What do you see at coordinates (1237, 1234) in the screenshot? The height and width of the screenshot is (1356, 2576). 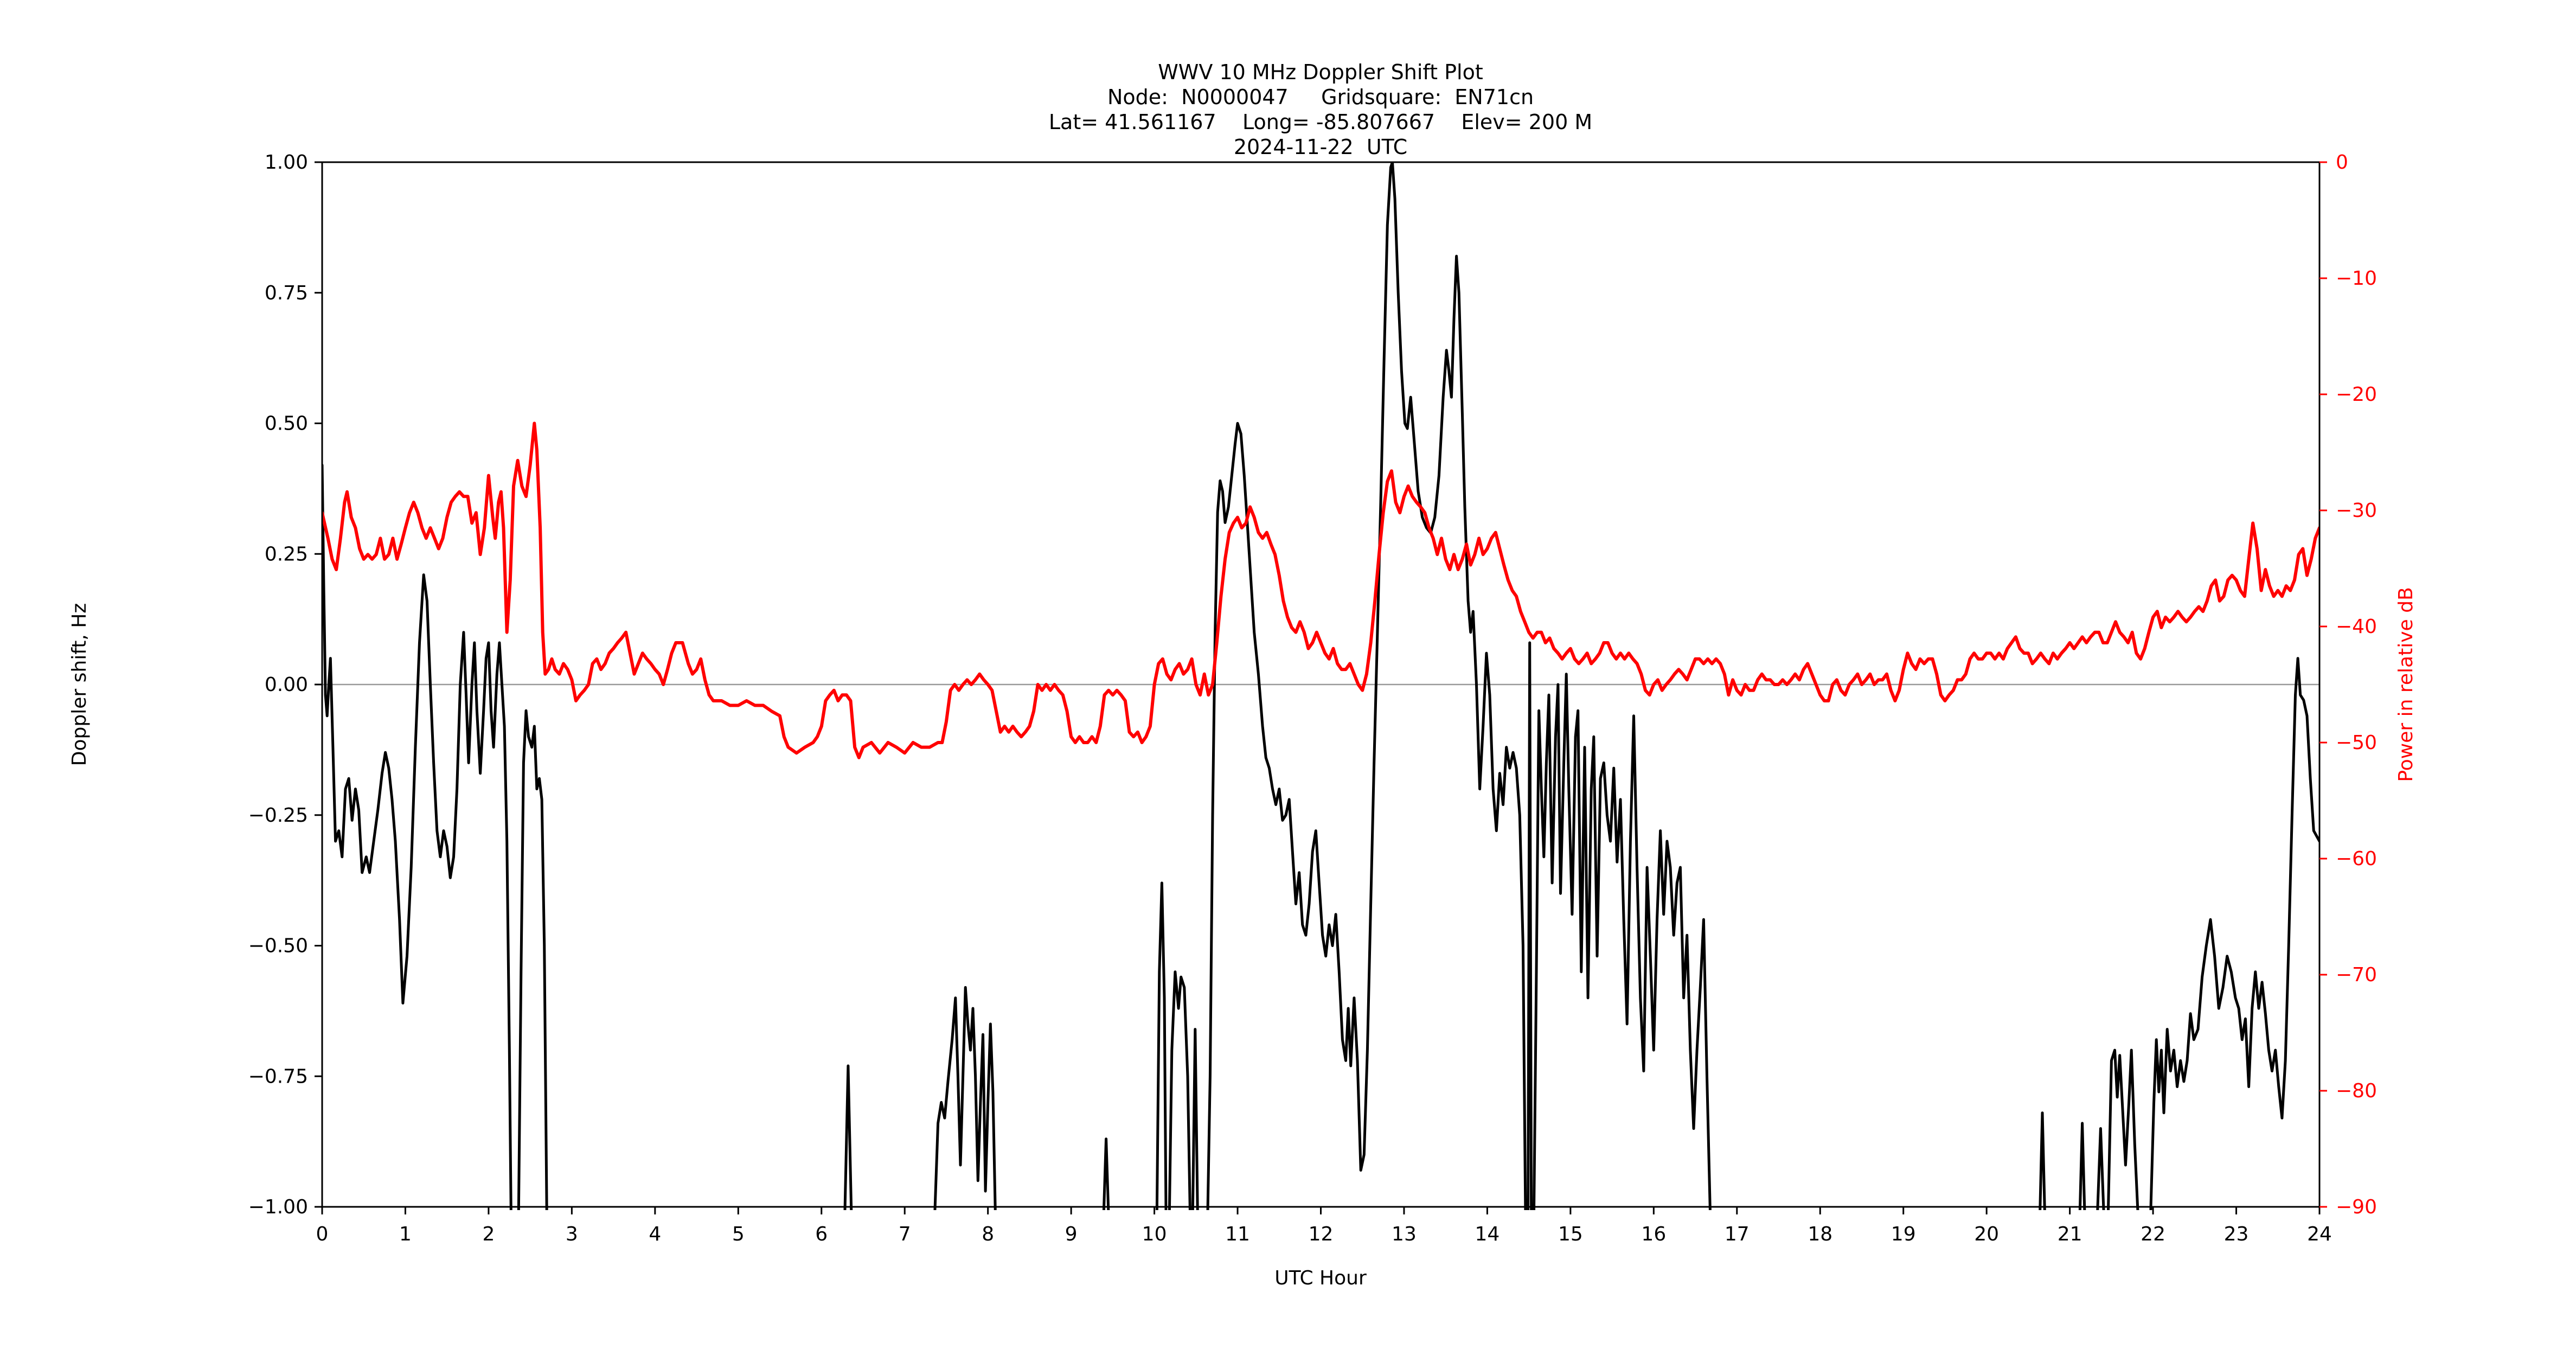 I see `x-tick-label: 11` at bounding box center [1237, 1234].